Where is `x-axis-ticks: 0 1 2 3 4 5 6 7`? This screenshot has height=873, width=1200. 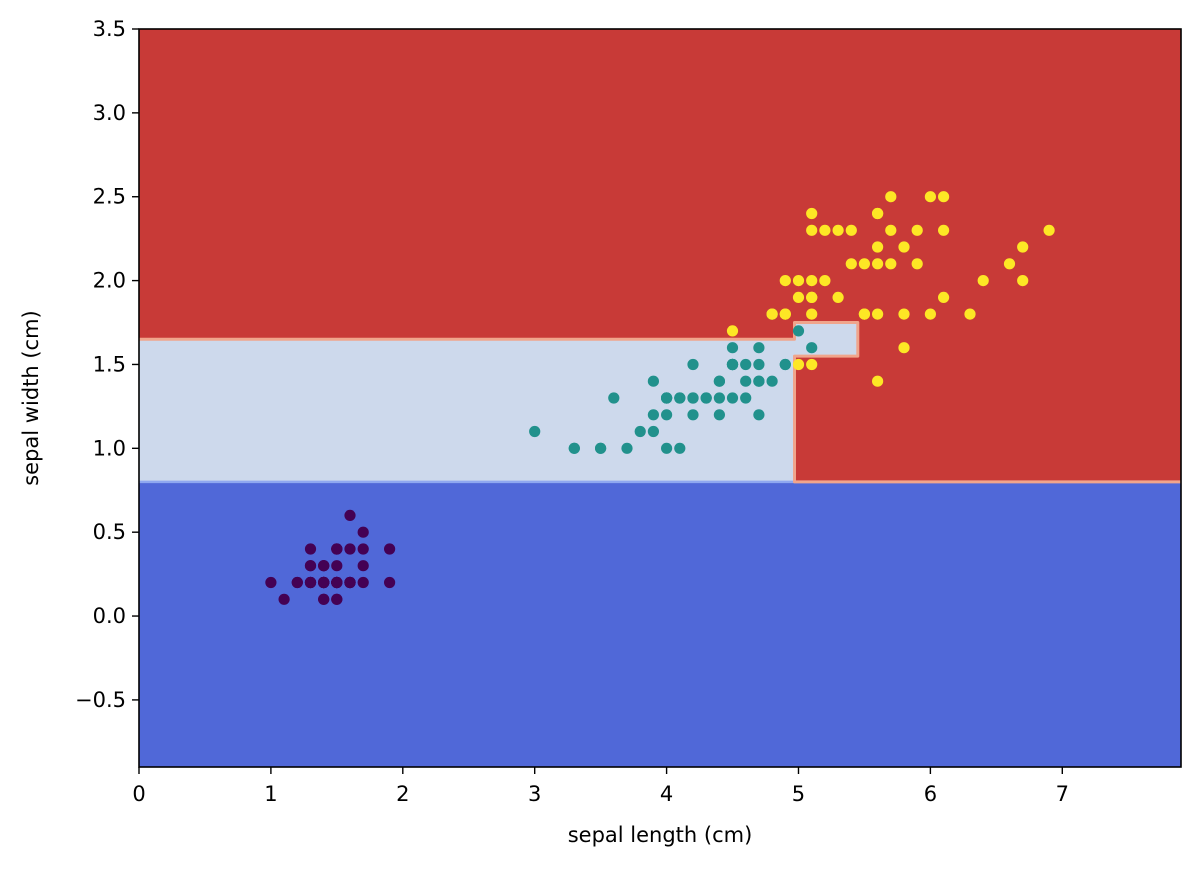
x-axis-ticks: 0 1 2 3 4 5 6 7 is located at coordinates (600, 786).